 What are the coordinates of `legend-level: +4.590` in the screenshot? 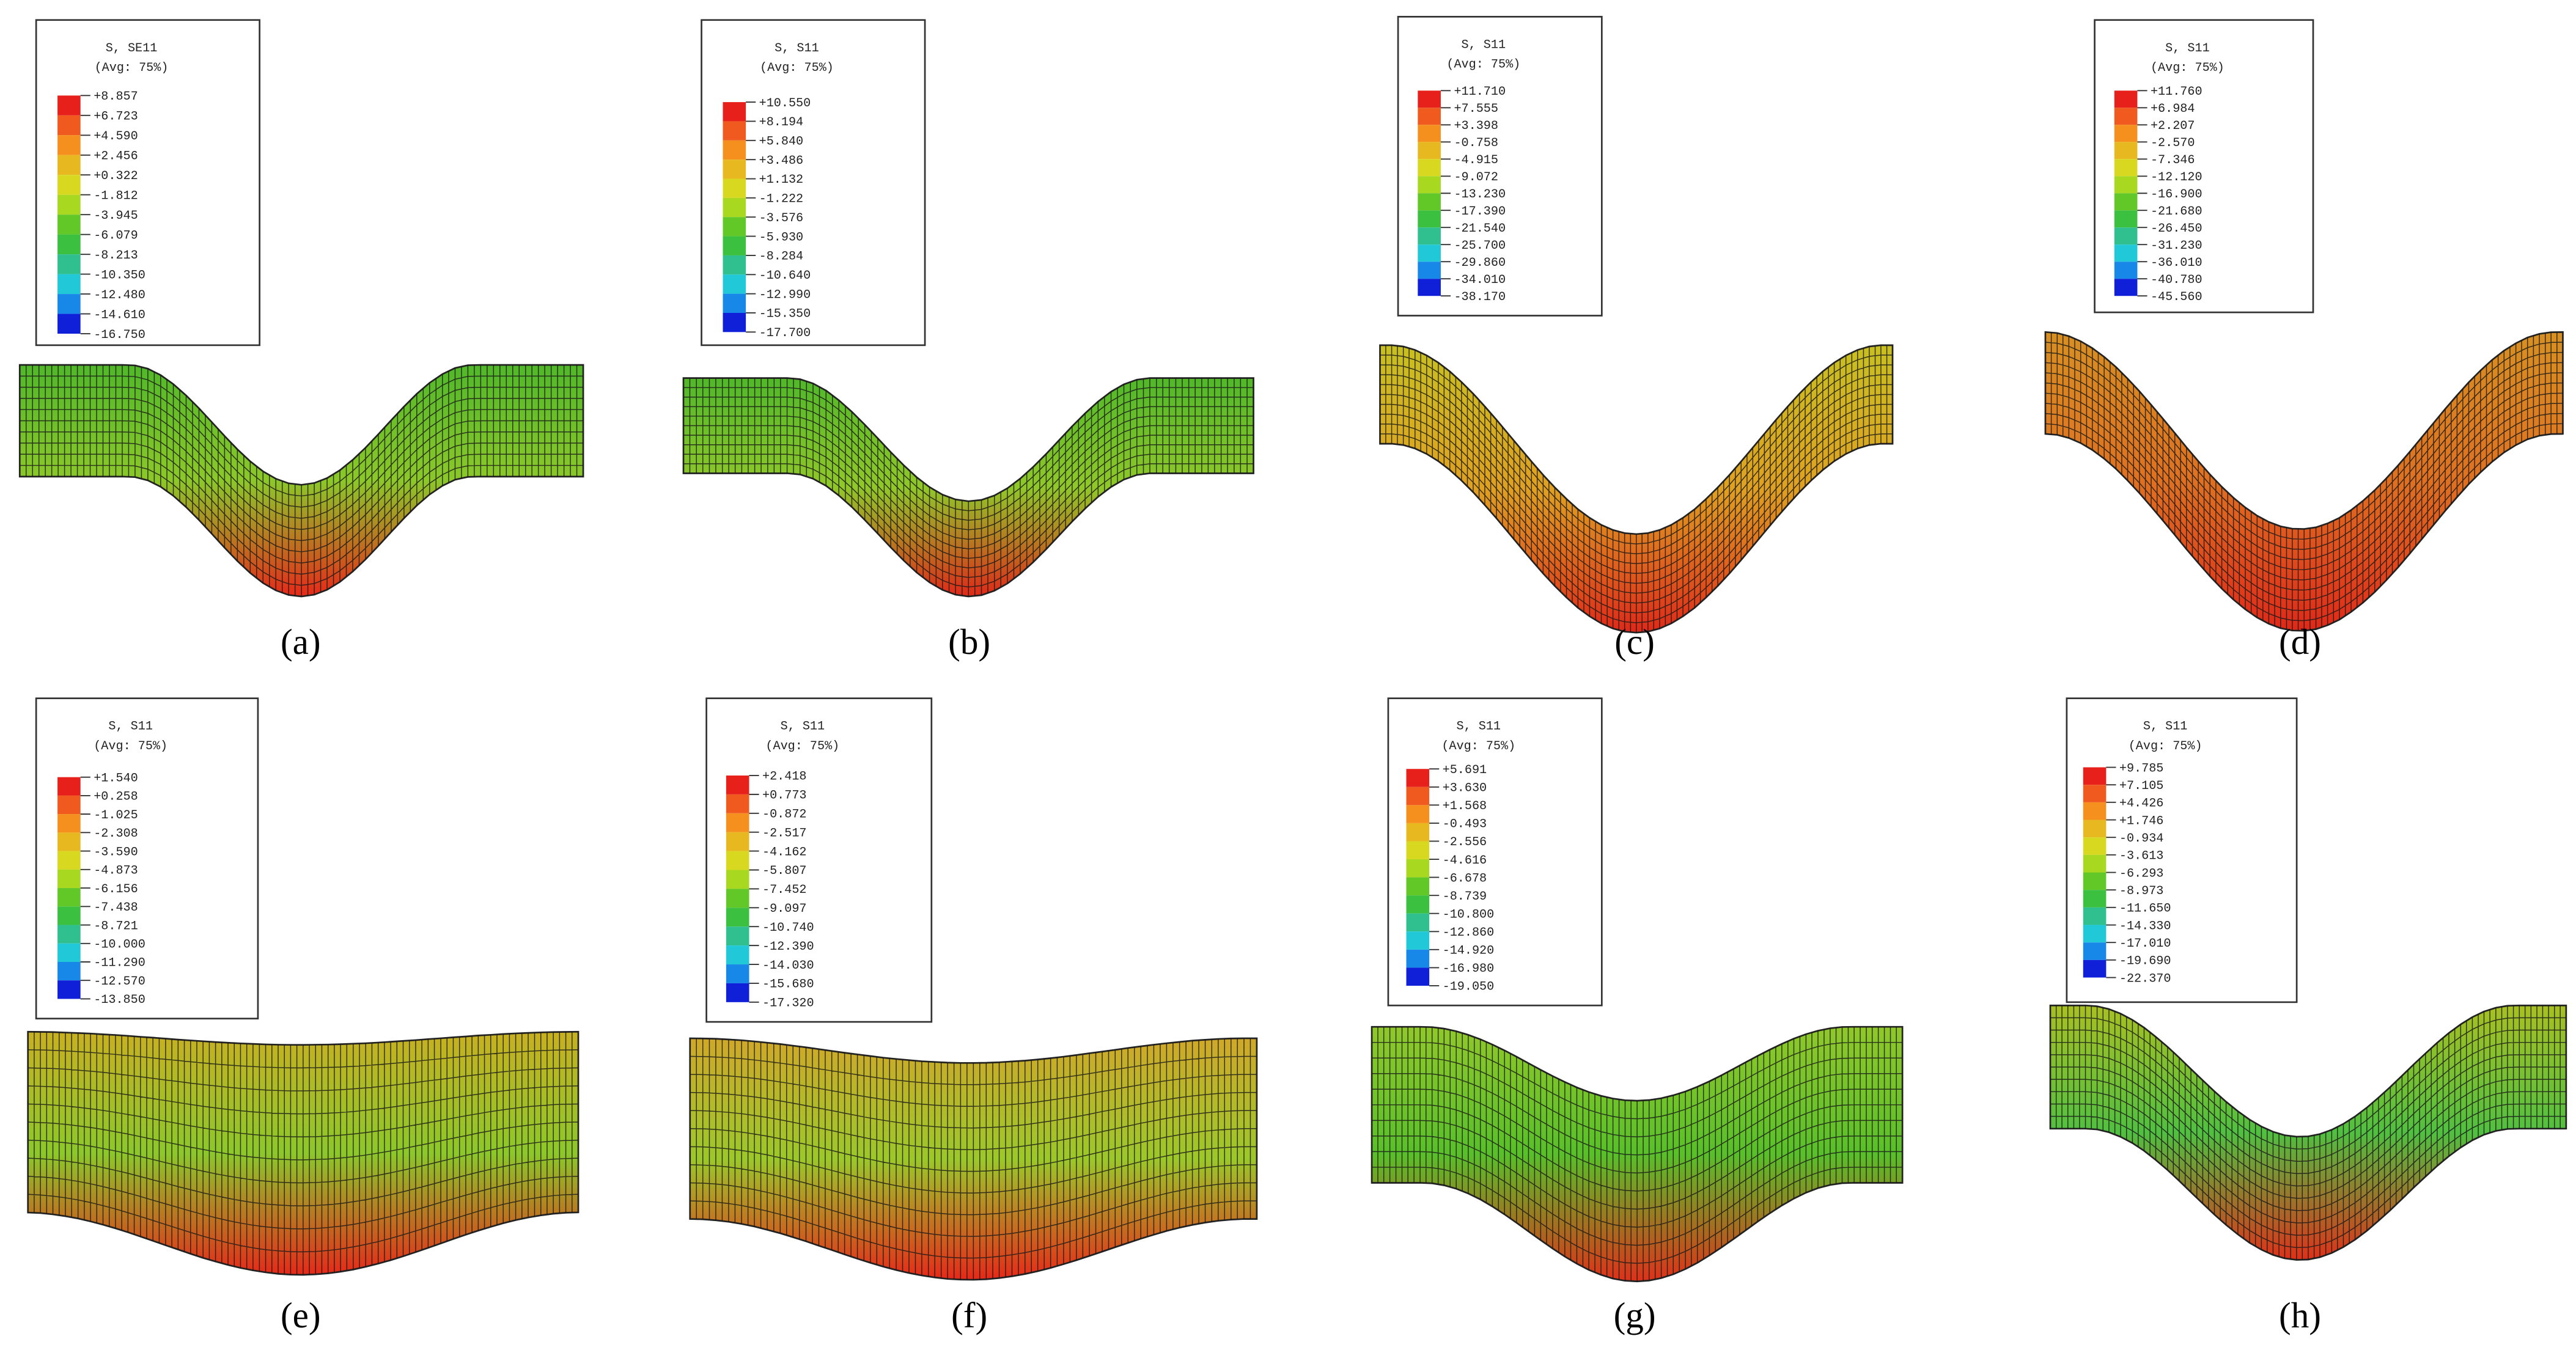 It's located at (116, 137).